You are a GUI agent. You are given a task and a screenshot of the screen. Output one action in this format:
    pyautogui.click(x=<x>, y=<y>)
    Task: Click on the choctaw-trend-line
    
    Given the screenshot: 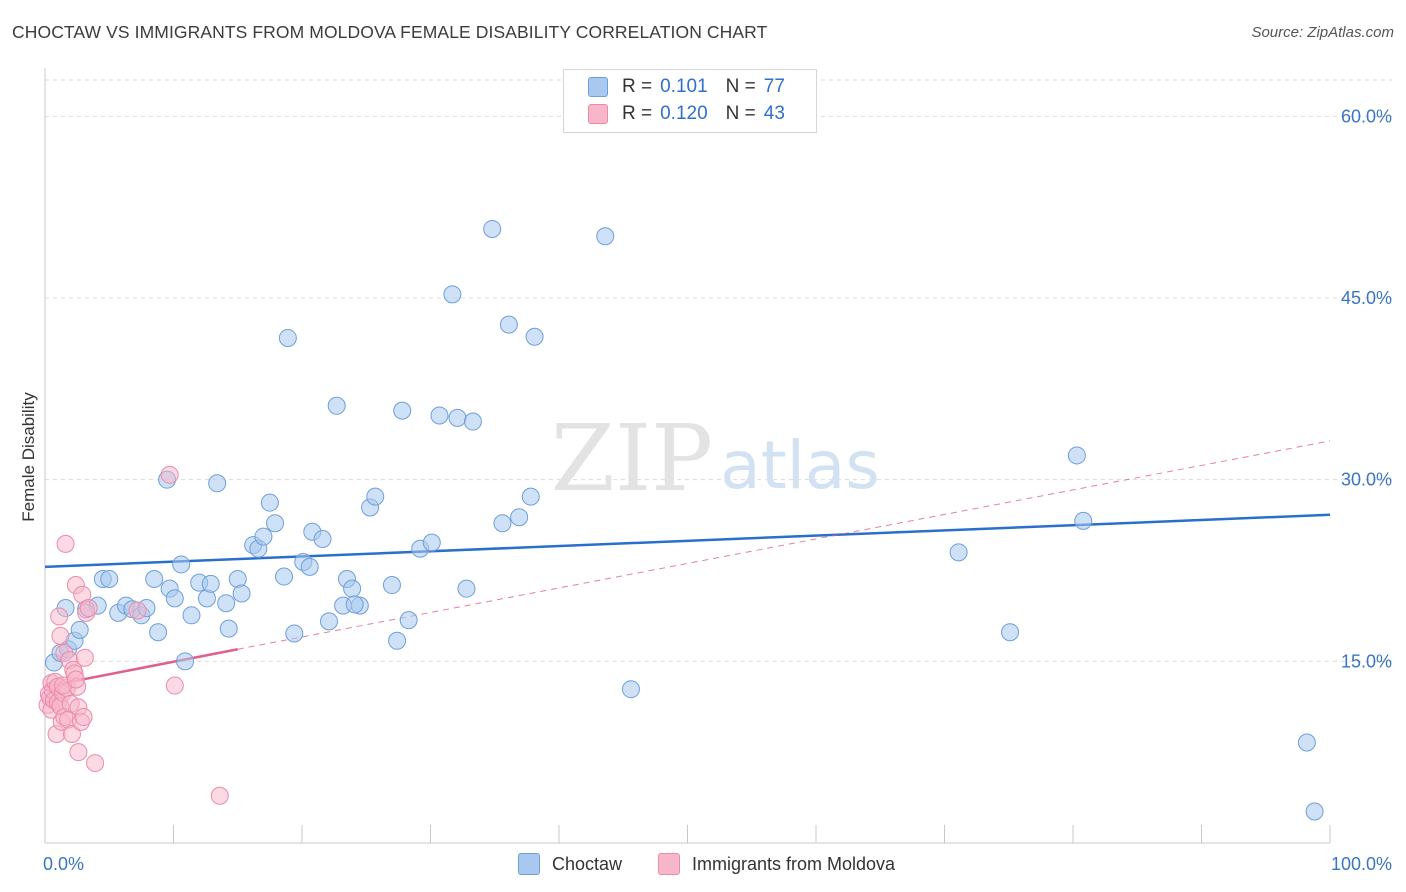 What is the action you would take?
    pyautogui.click(x=687, y=541)
    